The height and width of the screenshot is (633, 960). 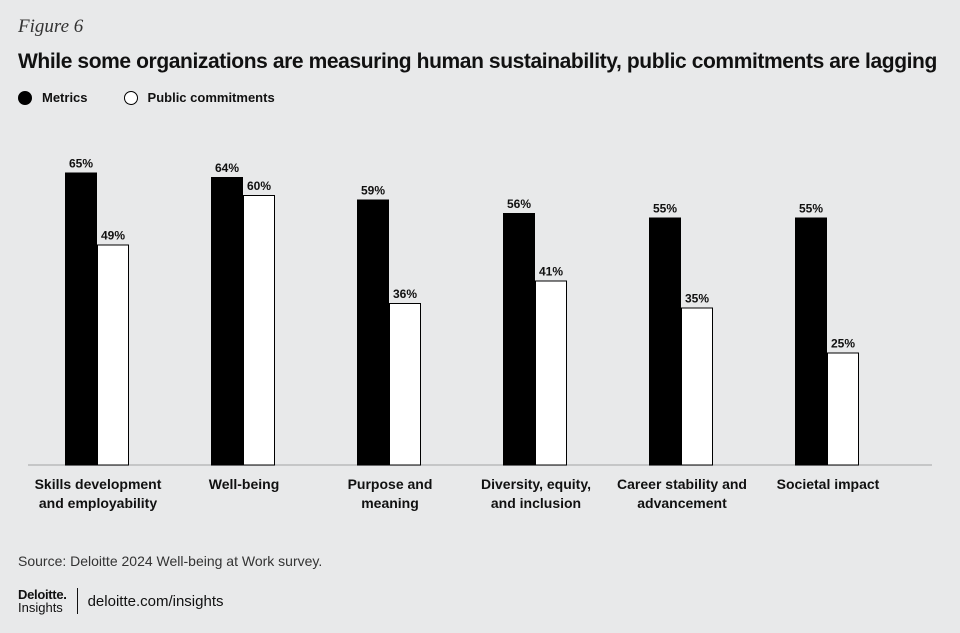 I want to click on data-label-public-2: 36%, so click(x=405, y=294).